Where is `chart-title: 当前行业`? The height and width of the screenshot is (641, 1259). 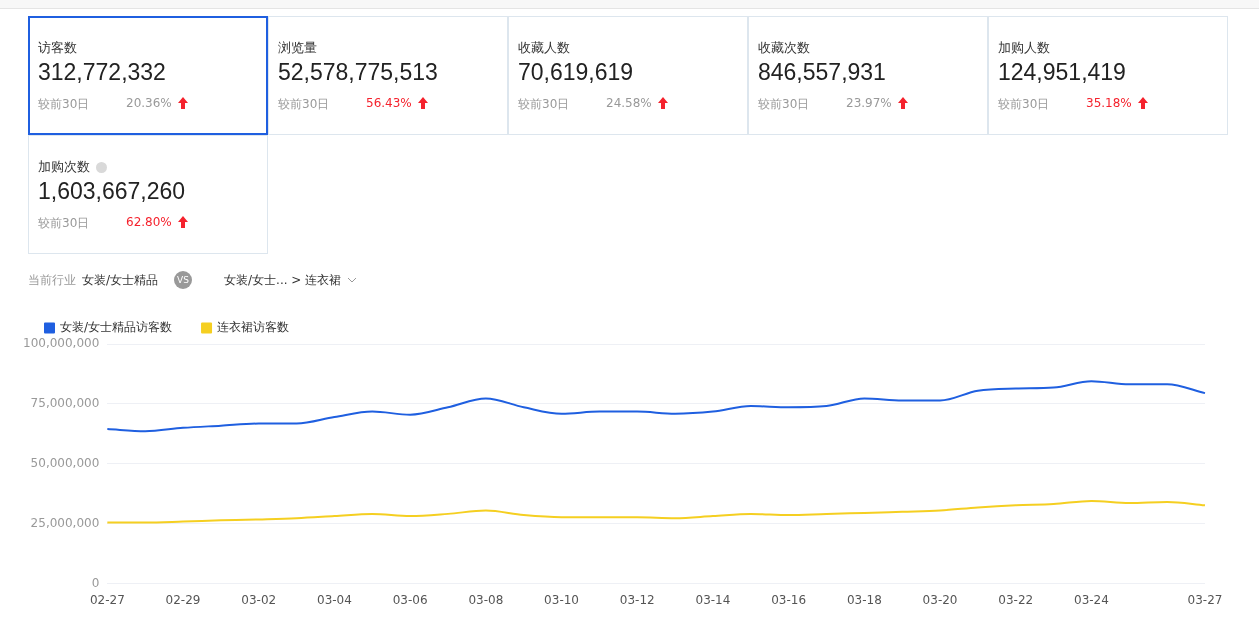
chart-title: 当前行业 is located at coordinates (52, 280).